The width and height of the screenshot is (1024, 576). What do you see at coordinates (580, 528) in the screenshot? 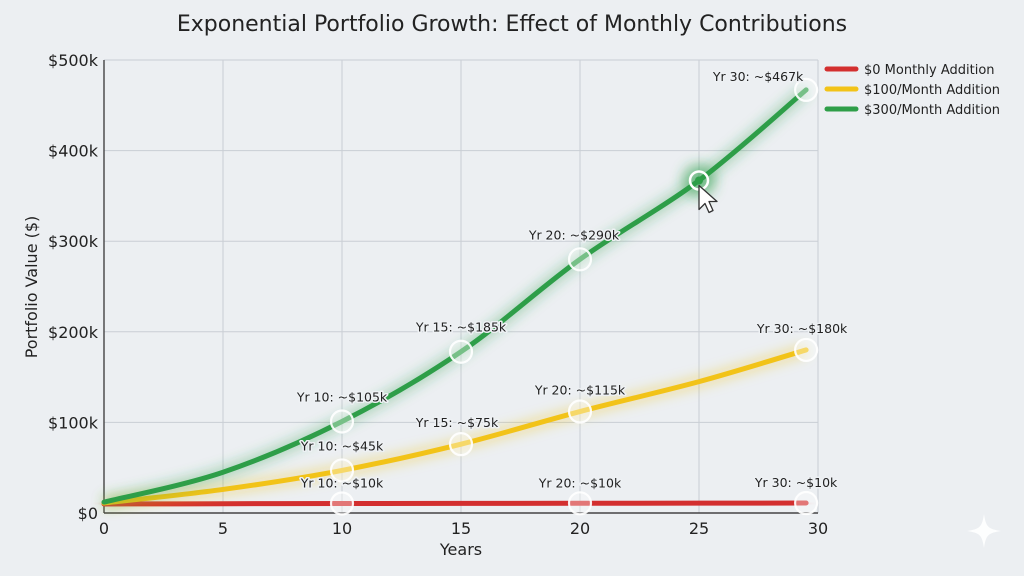
I see `x-tick-label: 20` at bounding box center [580, 528].